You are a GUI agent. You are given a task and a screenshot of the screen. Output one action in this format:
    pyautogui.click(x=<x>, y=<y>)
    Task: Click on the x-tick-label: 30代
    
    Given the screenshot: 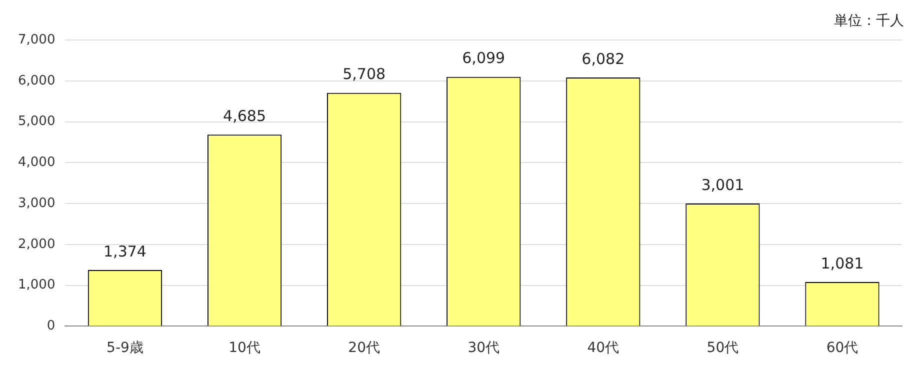 What is the action you would take?
    pyautogui.click(x=484, y=348)
    